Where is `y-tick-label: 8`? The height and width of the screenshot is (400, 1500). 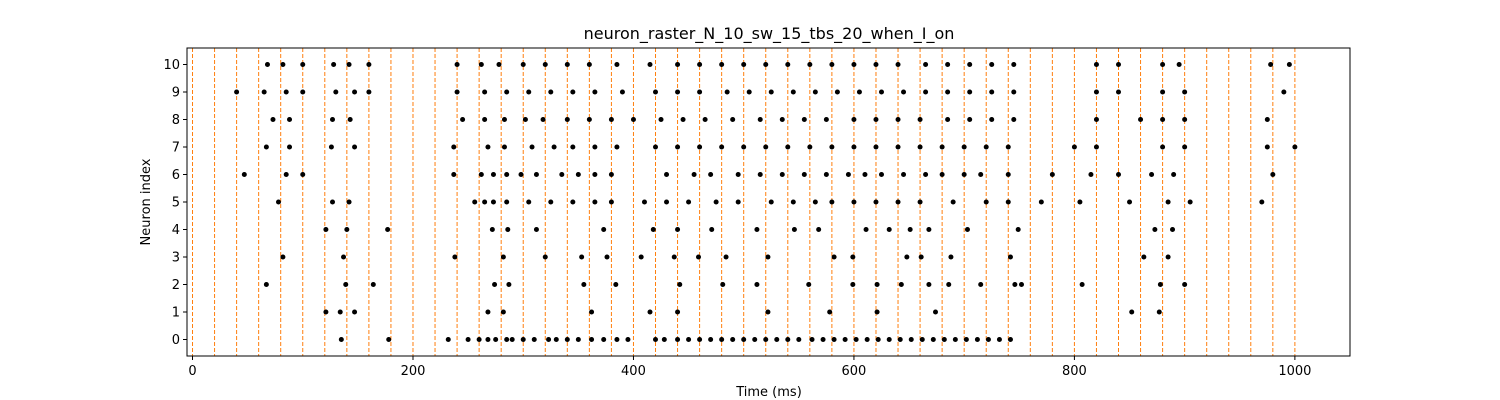 y-tick-label: 8 is located at coordinates (176, 120).